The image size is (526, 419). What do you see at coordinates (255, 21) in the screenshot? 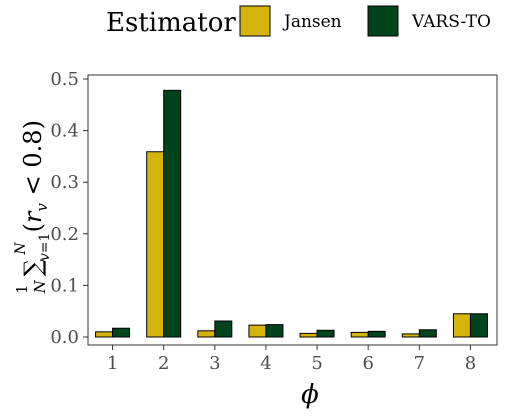
I see `legend-swatch-jansen` at bounding box center [255, 21].